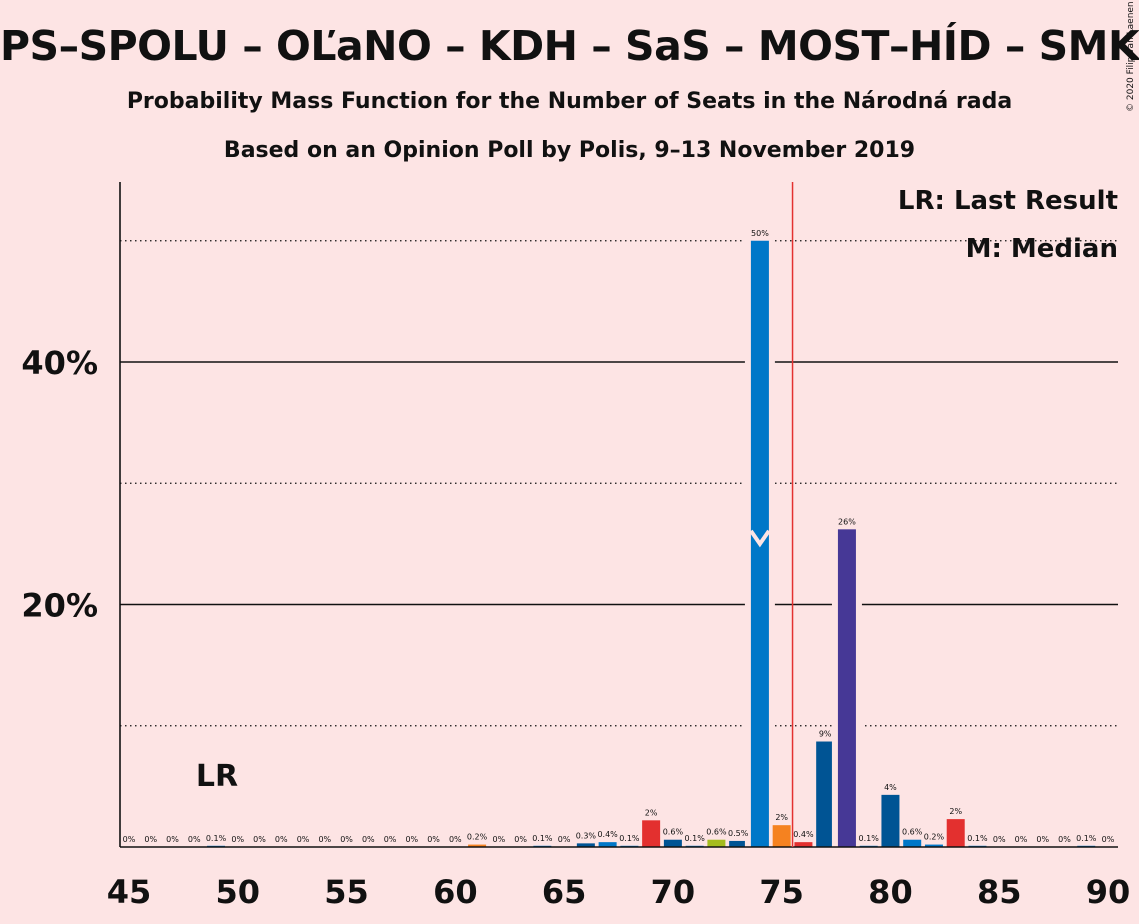 The width and height of the screenshot is (1139, 924). Describe the element at coordinates (771, 514) in the screenshot. I see `markers` at that location.